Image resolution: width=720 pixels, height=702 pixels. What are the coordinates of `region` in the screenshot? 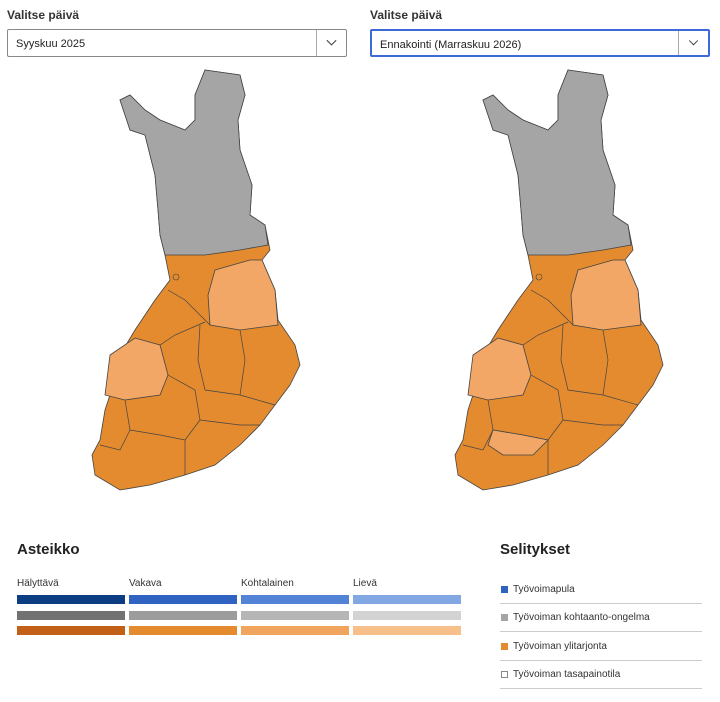 It's located at (518, 442).